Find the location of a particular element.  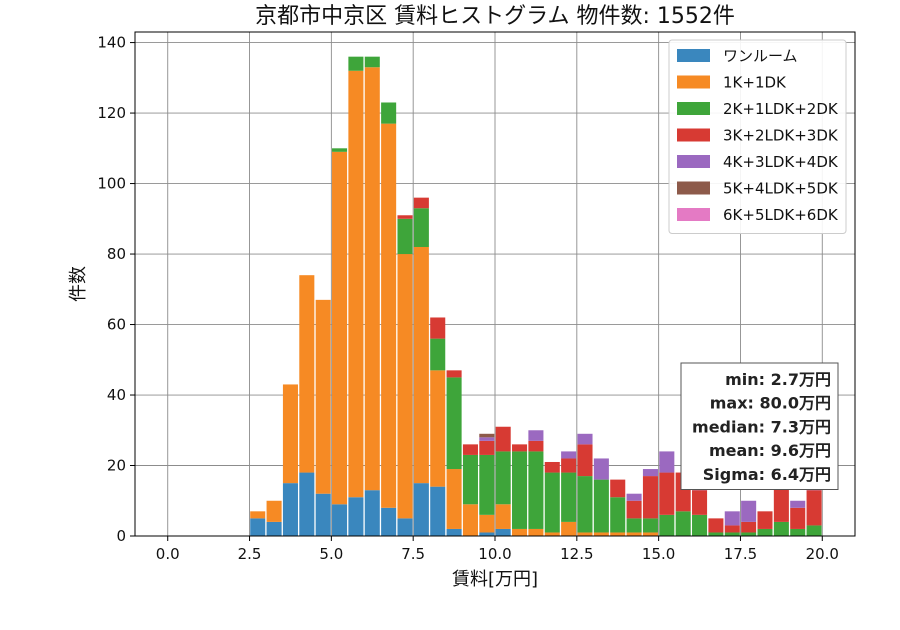

legend-label: 4K+3LDK+4DK is located at coordinates (781, 162).